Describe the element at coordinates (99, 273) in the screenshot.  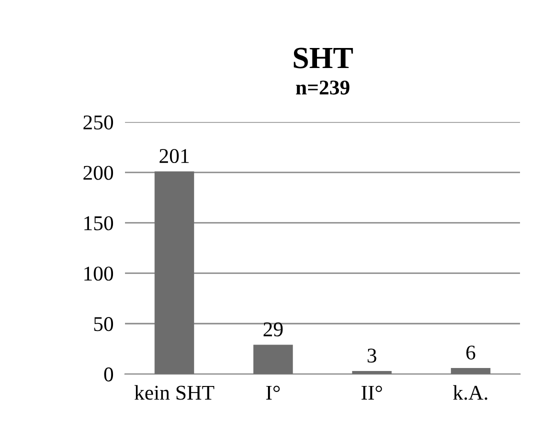
I see `y-tick-label: 100` at that location.